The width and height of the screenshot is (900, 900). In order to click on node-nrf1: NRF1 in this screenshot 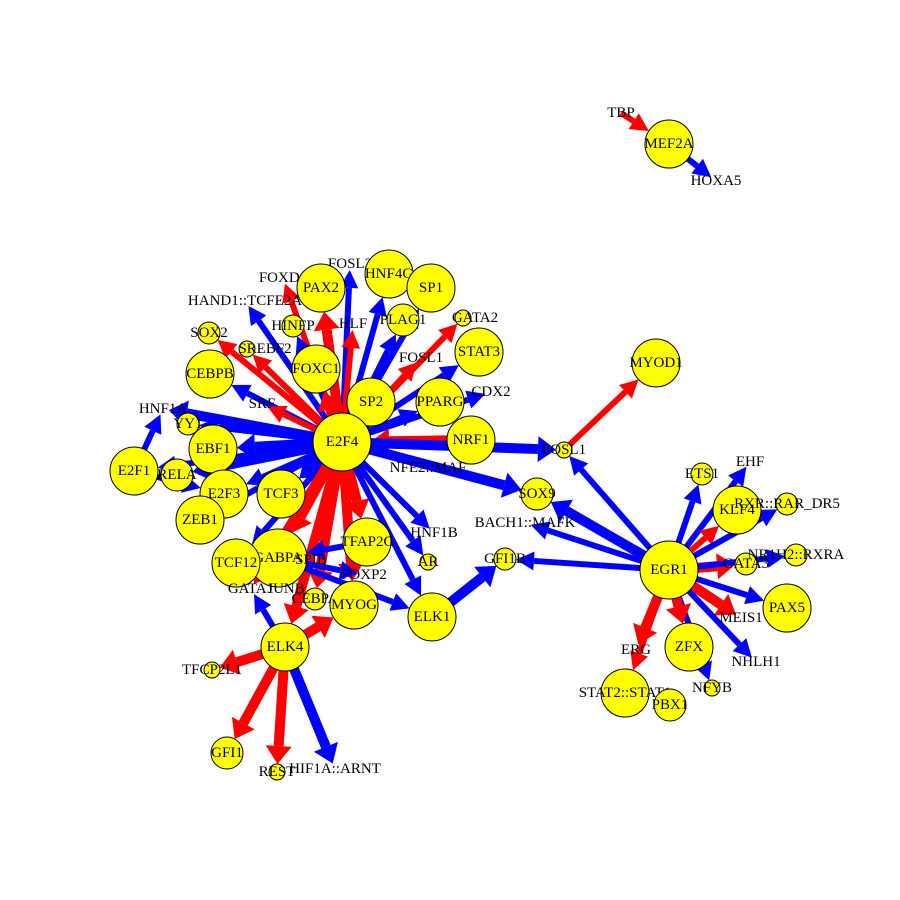, I will do `click(471, 440)`.